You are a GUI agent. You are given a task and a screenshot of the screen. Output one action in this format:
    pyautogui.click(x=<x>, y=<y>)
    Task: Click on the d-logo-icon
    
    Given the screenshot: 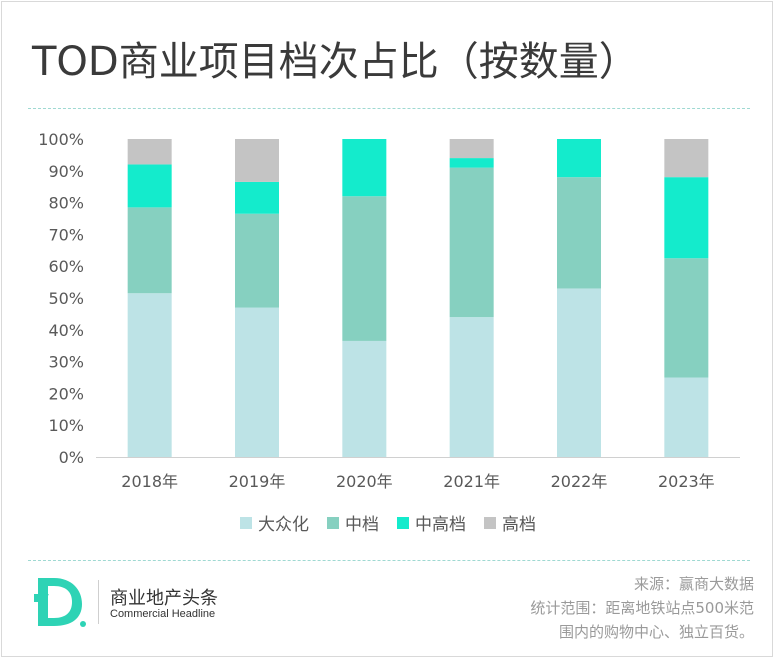 What is the action you would take?
    pyautogui.click(x=60, y=602)
    